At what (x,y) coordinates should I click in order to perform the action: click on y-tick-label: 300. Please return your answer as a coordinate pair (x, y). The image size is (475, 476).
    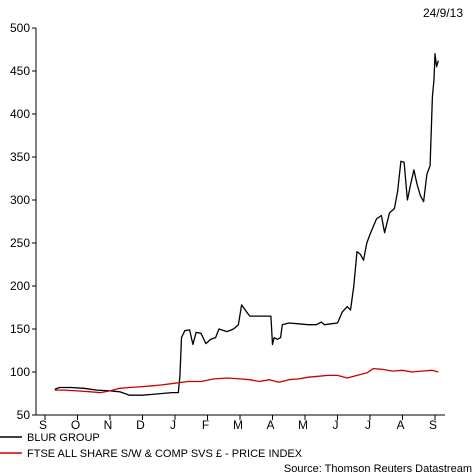
    Looking at the image, I should click on (20, 200).